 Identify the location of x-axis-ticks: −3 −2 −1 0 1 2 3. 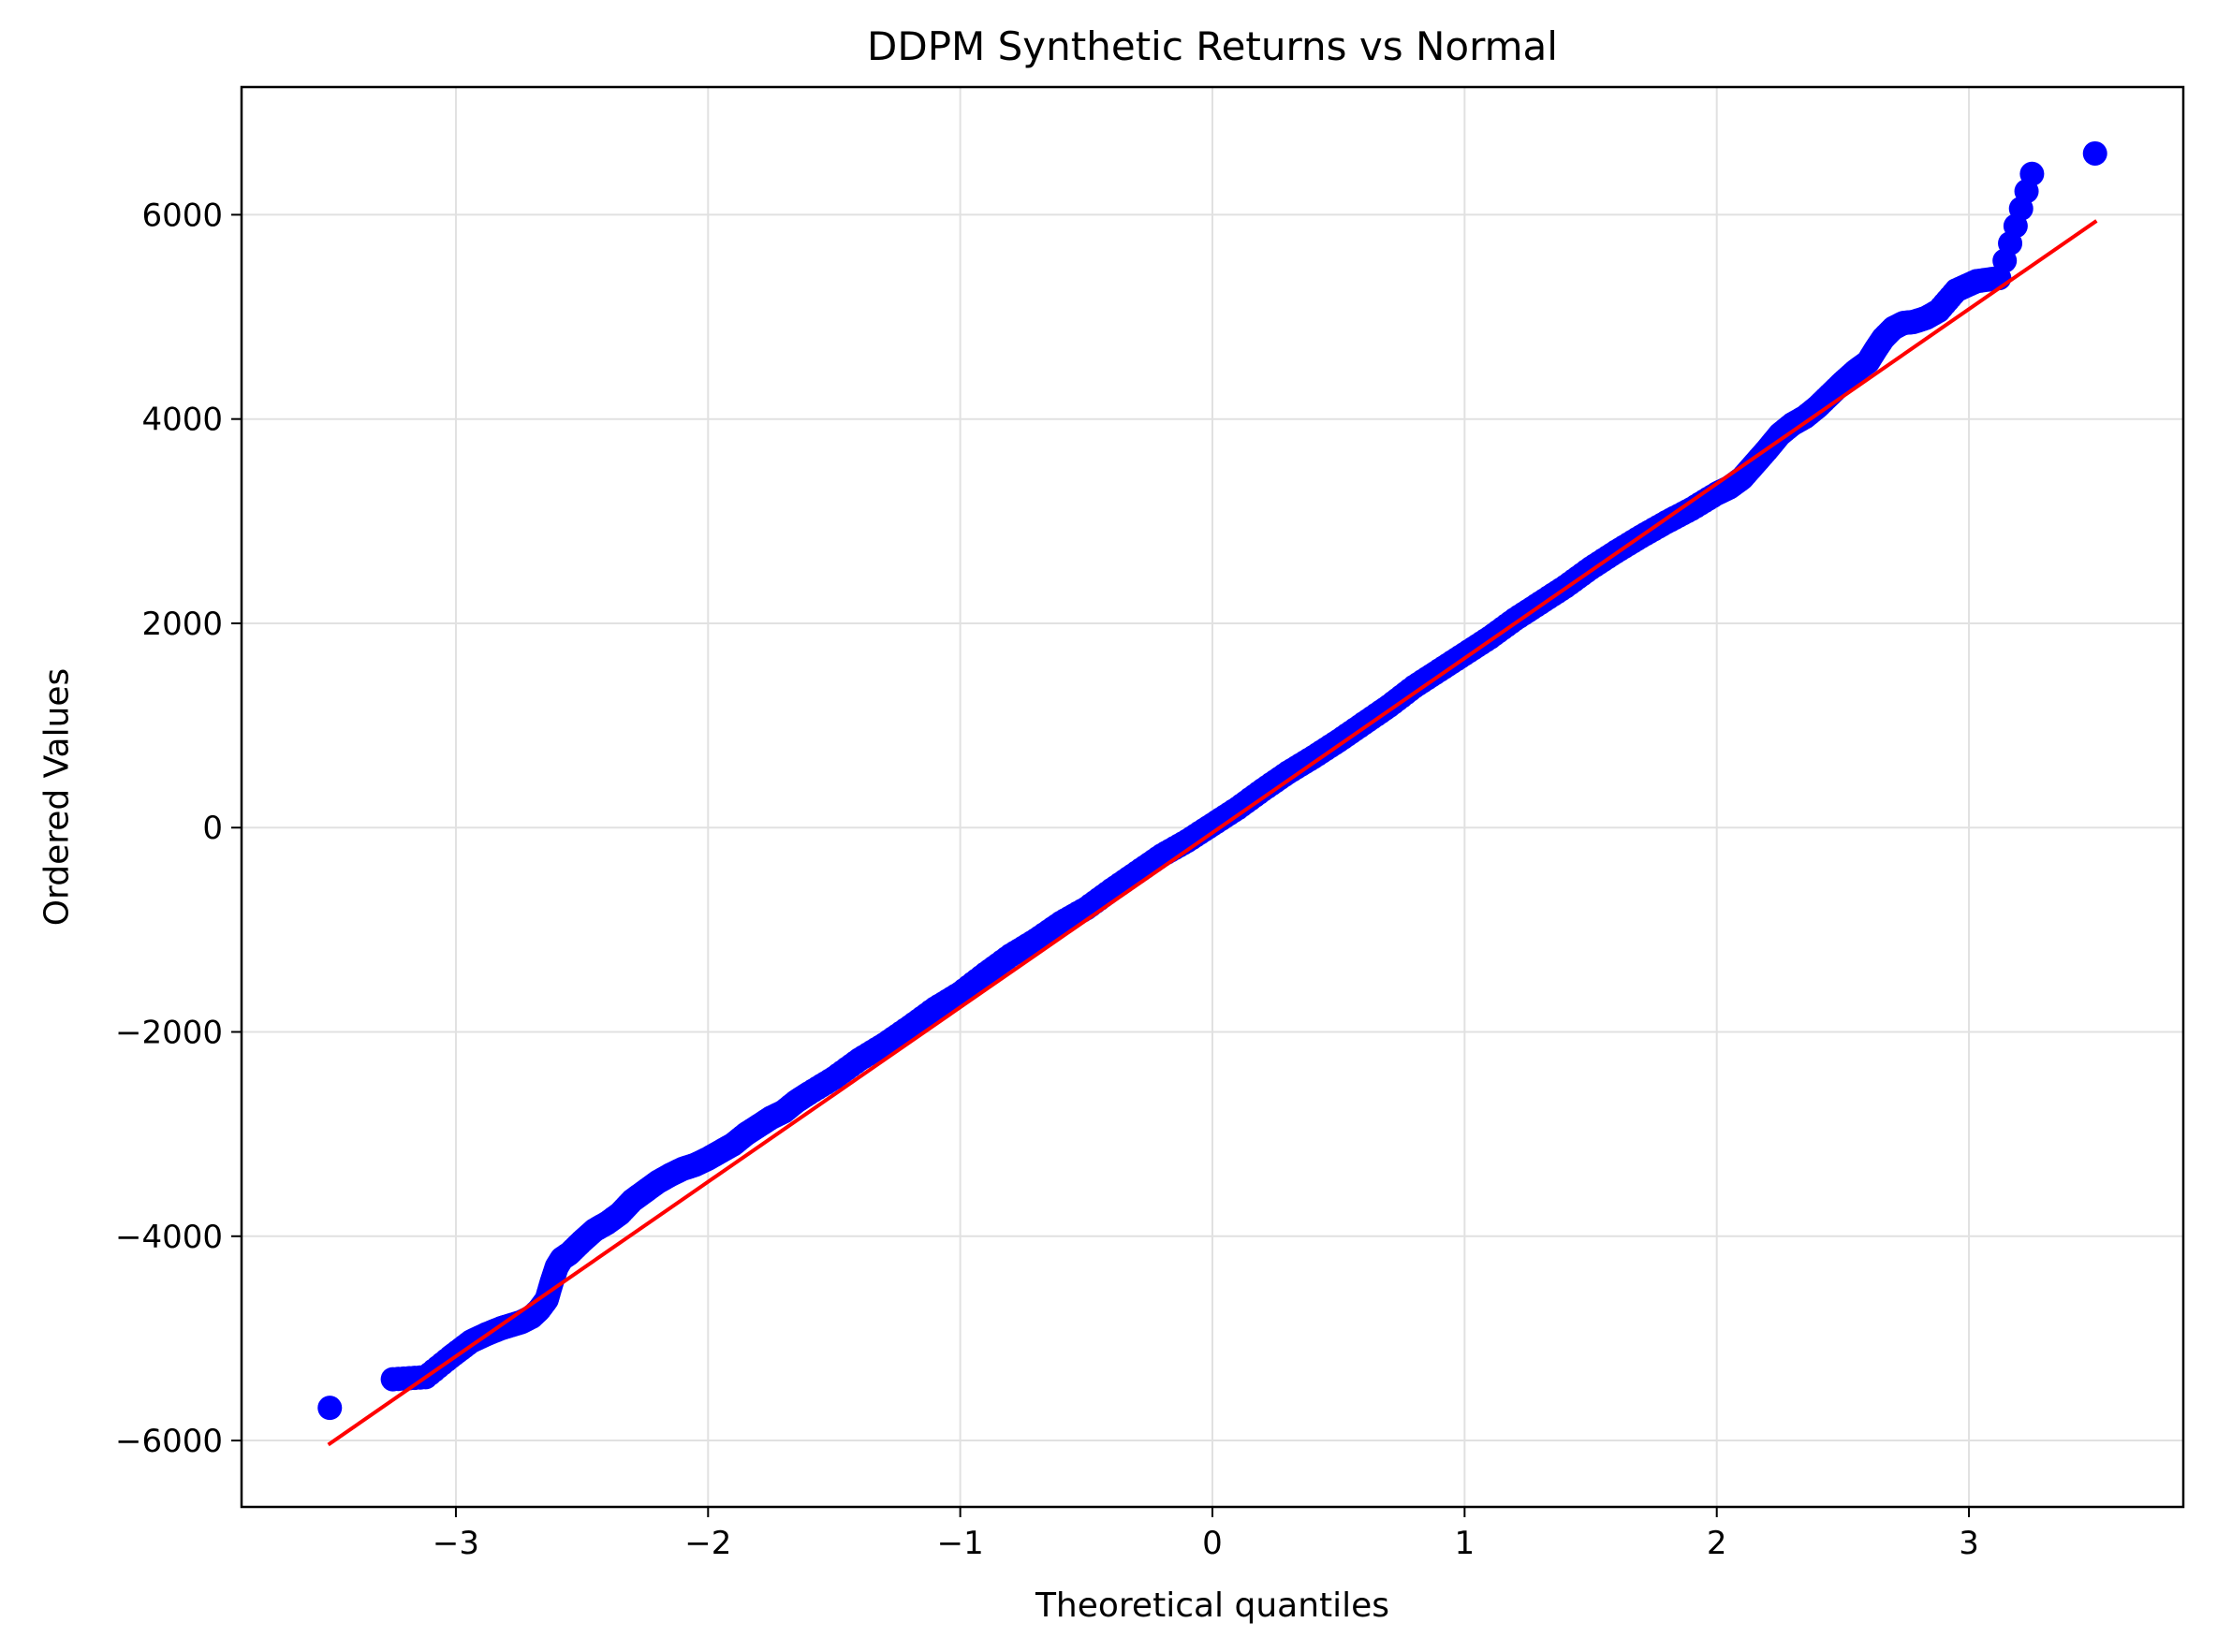
(1206, 1535).